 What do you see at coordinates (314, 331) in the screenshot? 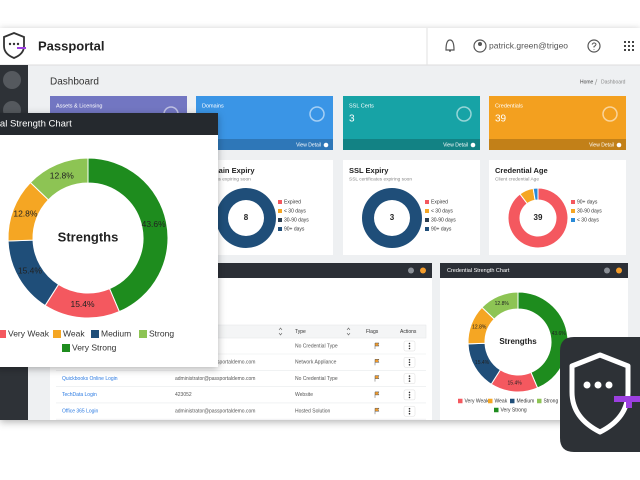
I see `sort-icon` at bounding box center [314, 331].